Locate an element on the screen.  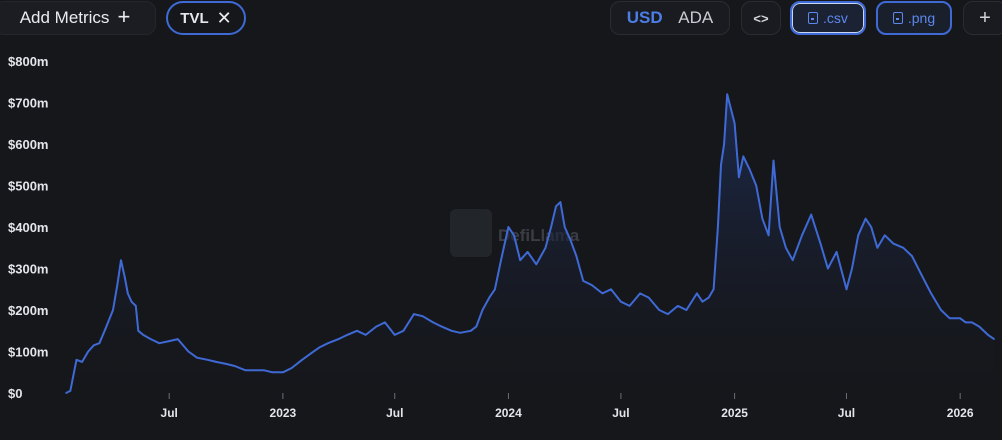
download-csv-button: .csv is located at coordinates (828, 18).